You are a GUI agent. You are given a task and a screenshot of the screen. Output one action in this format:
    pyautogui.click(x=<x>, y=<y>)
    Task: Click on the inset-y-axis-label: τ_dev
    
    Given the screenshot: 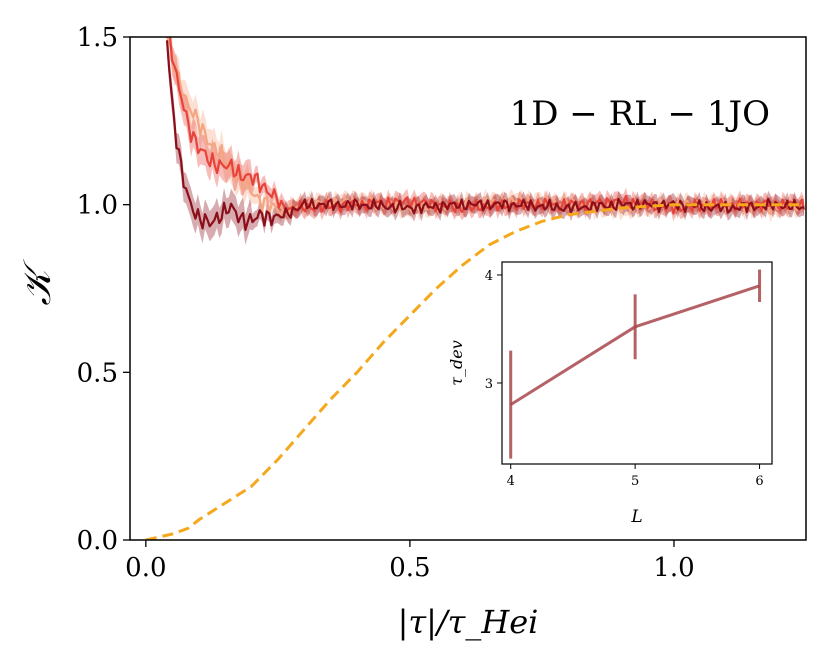 What is the action you would take?
    pyautogui.click(x=456, y=363)
    